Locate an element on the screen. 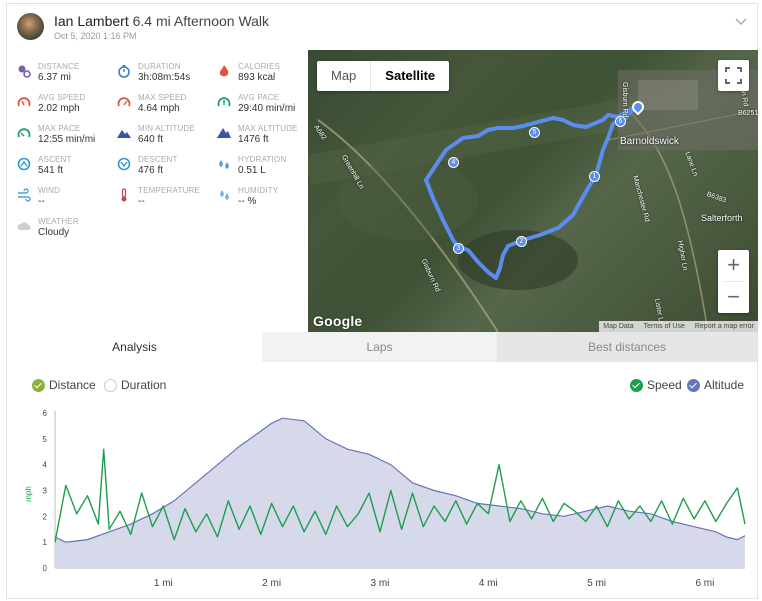 This screenshot has height=601, width=762. y-tick-label: 6 is located at coordinates (45, 413).